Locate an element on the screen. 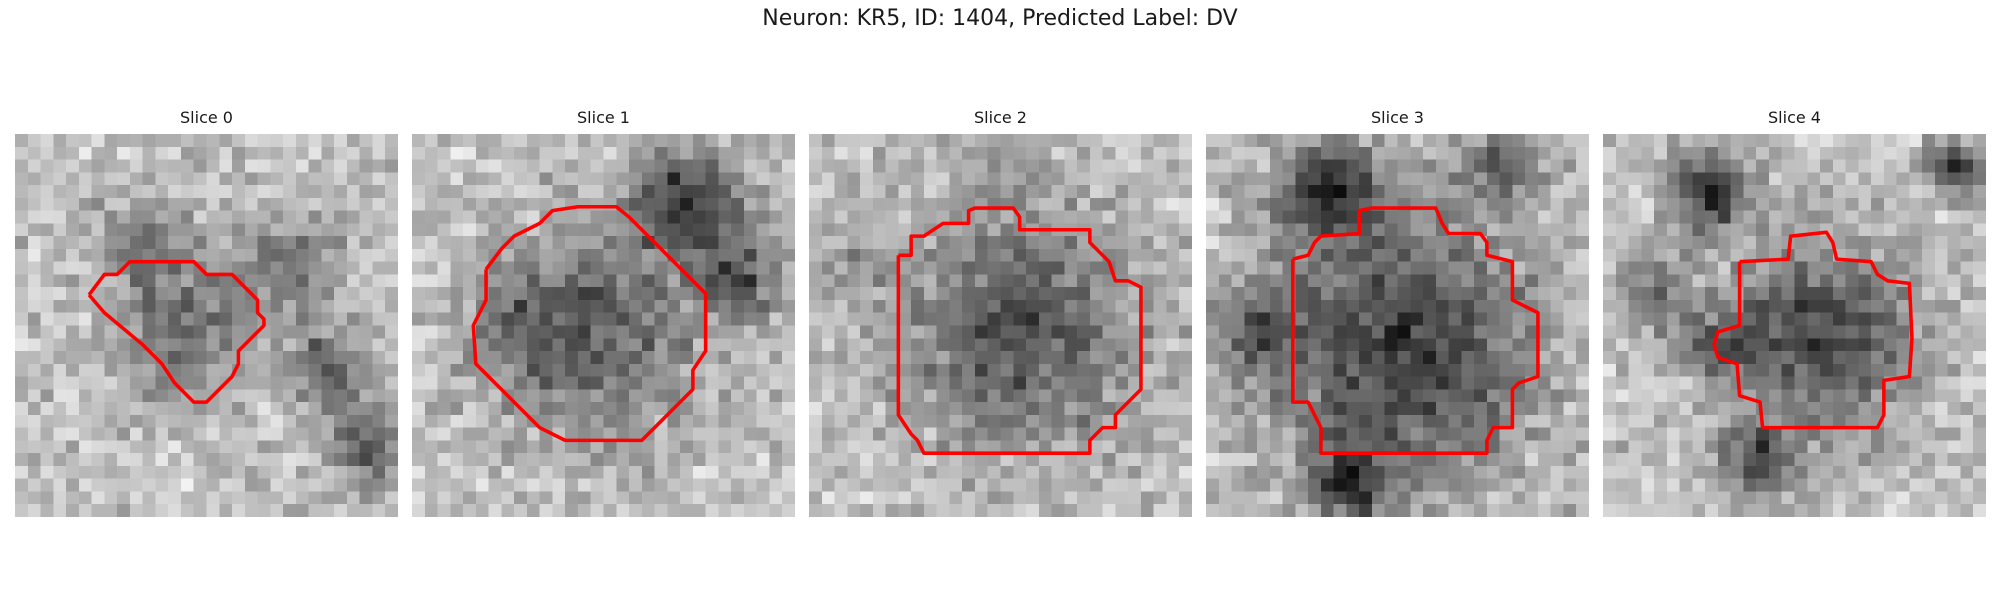  slice-title: Slice 3 is located at coordinates (1397, 117).